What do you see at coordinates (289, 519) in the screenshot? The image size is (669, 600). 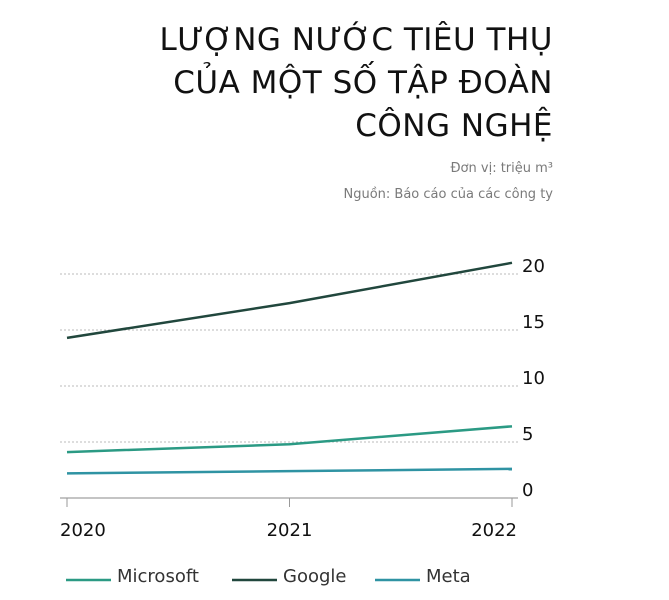 I see `x-axis: 2020 2021 2022` at bounding box center [289, 519].